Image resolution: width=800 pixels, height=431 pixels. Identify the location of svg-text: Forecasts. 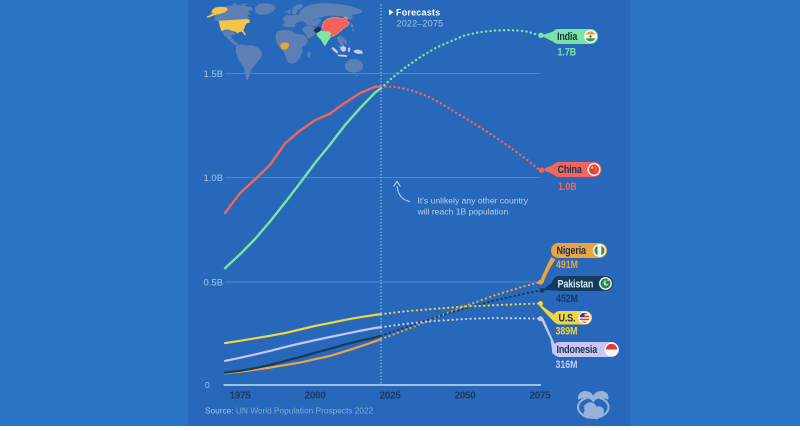
(418, 13).